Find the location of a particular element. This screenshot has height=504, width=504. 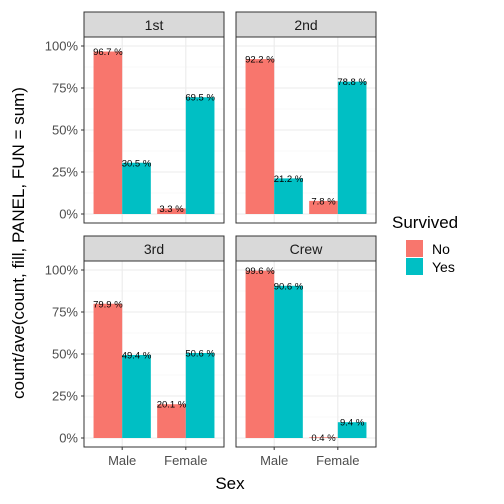

strip-label-1st: 1st is located at coordinates (154, 25).